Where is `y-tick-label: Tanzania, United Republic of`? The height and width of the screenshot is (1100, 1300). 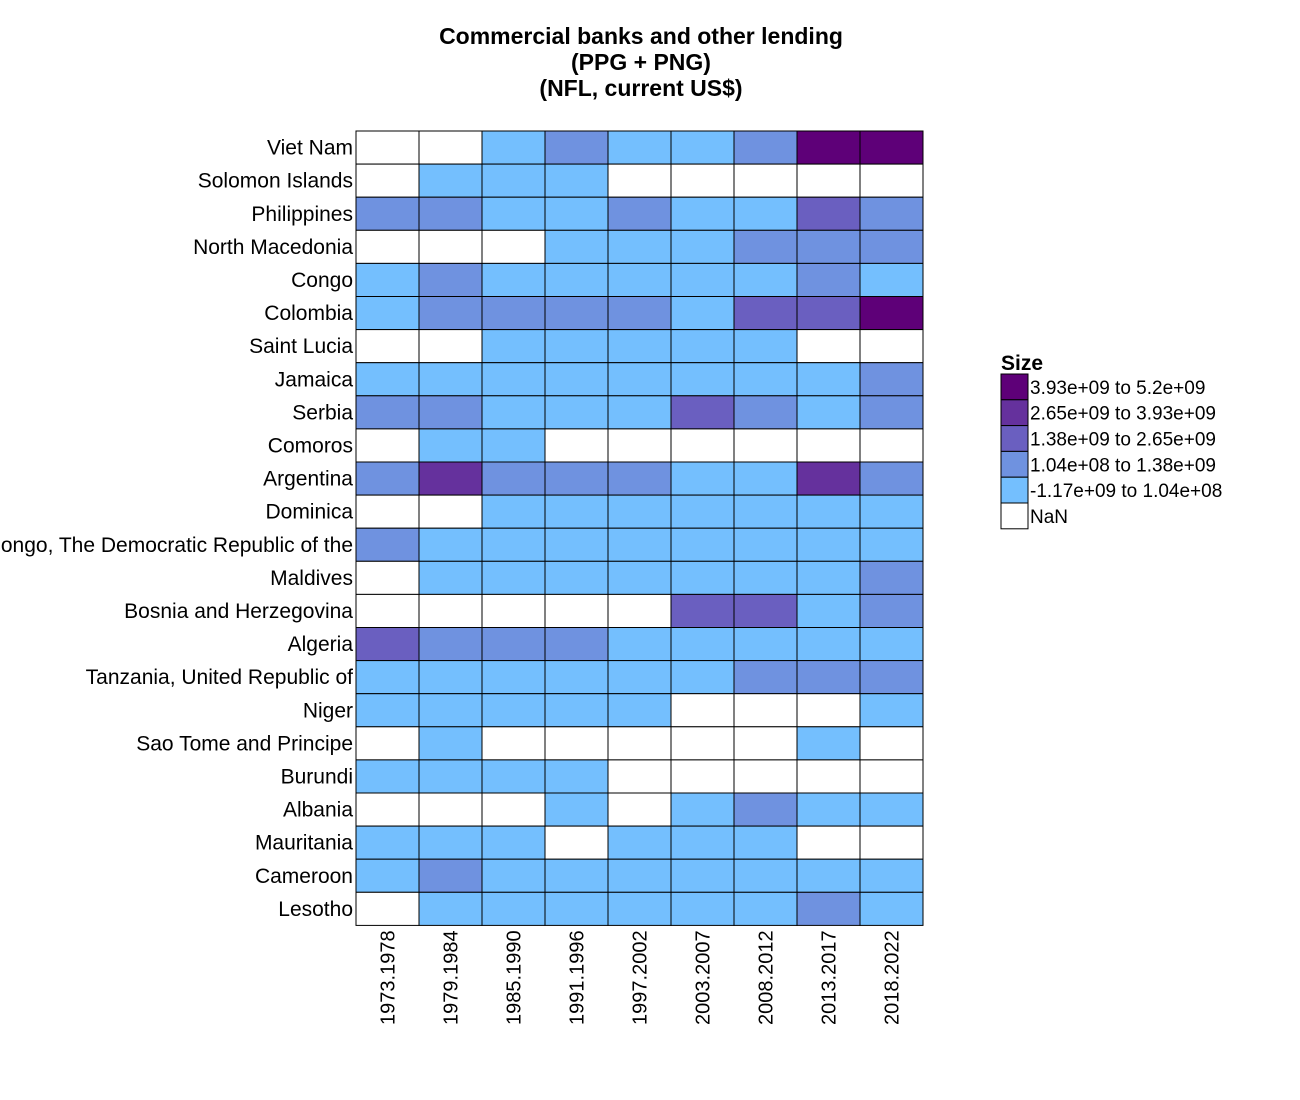
y-tick-label: Tanzania, United Republic of is located at coordinates (219, 677).